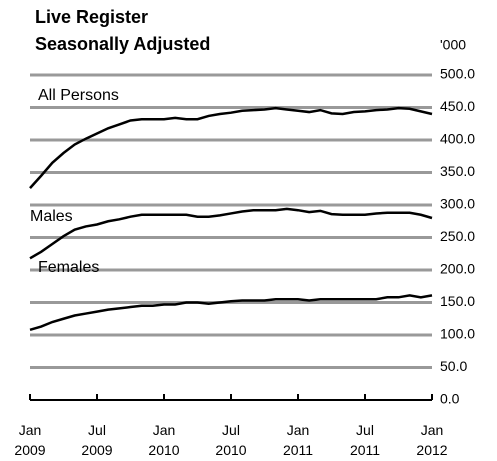 The height and width of the screenshot is (461, 497). Describe the element at coordinates (457, 74) in the screenshot. I see `y-tick-label: 500.0` at that location.